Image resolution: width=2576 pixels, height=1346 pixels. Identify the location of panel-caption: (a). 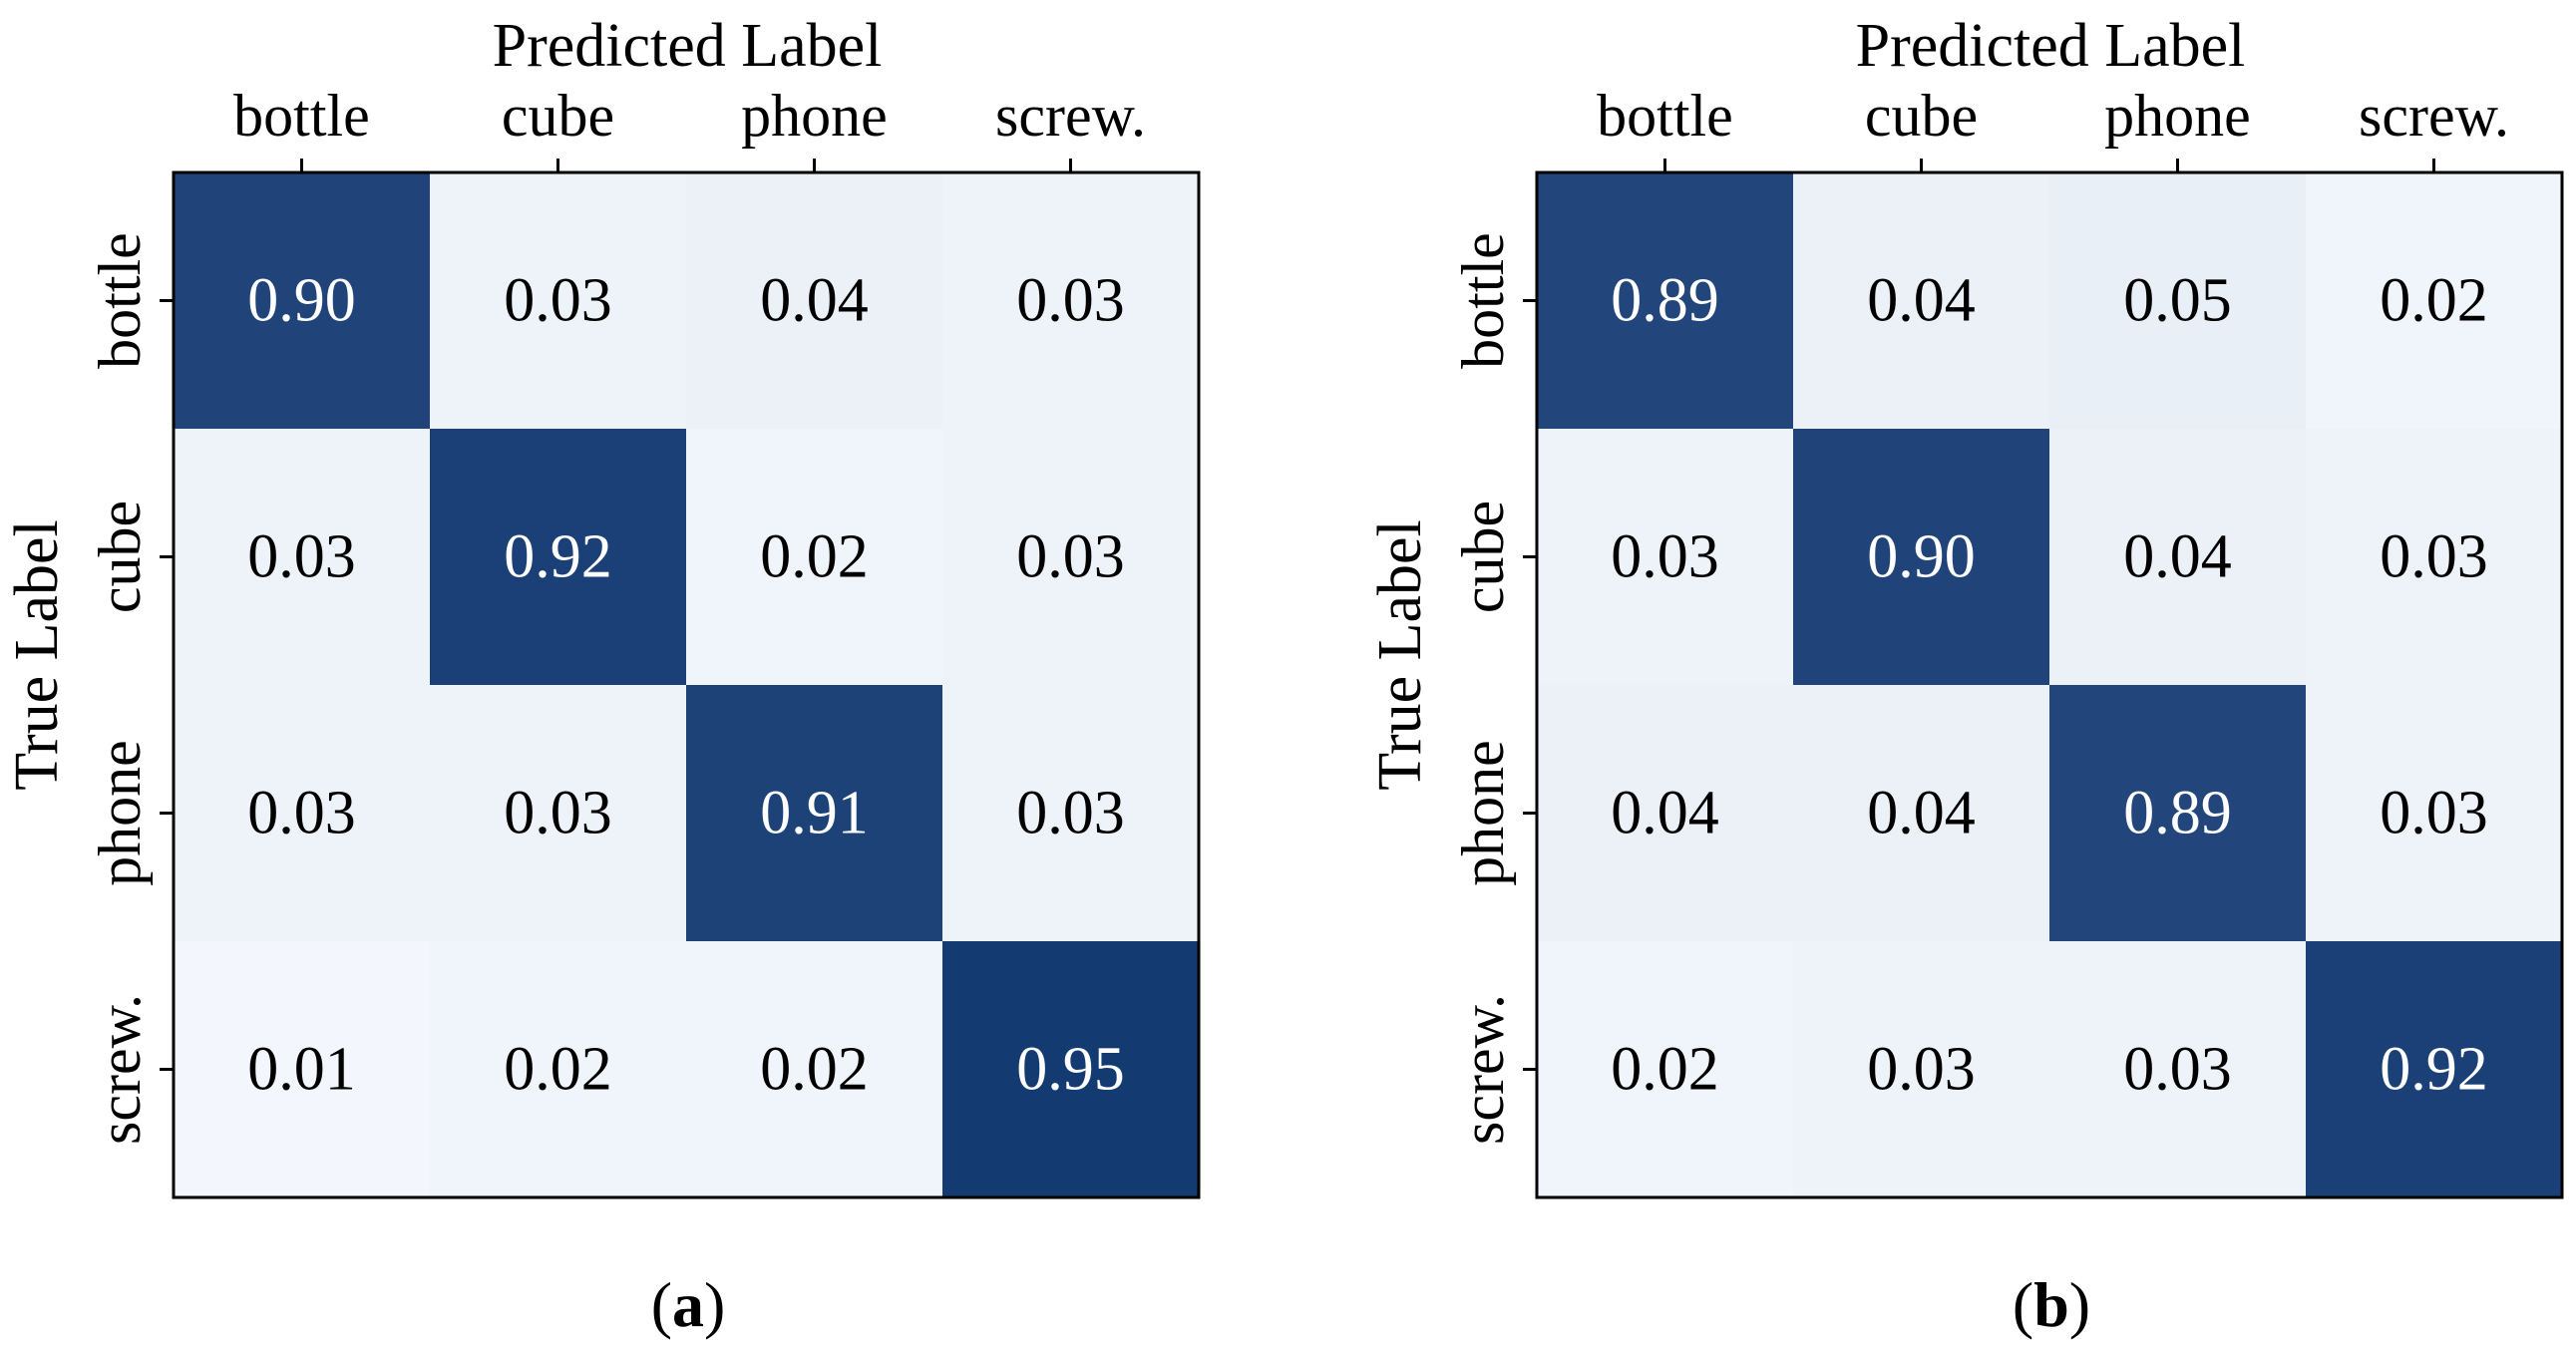
(688, 1304).